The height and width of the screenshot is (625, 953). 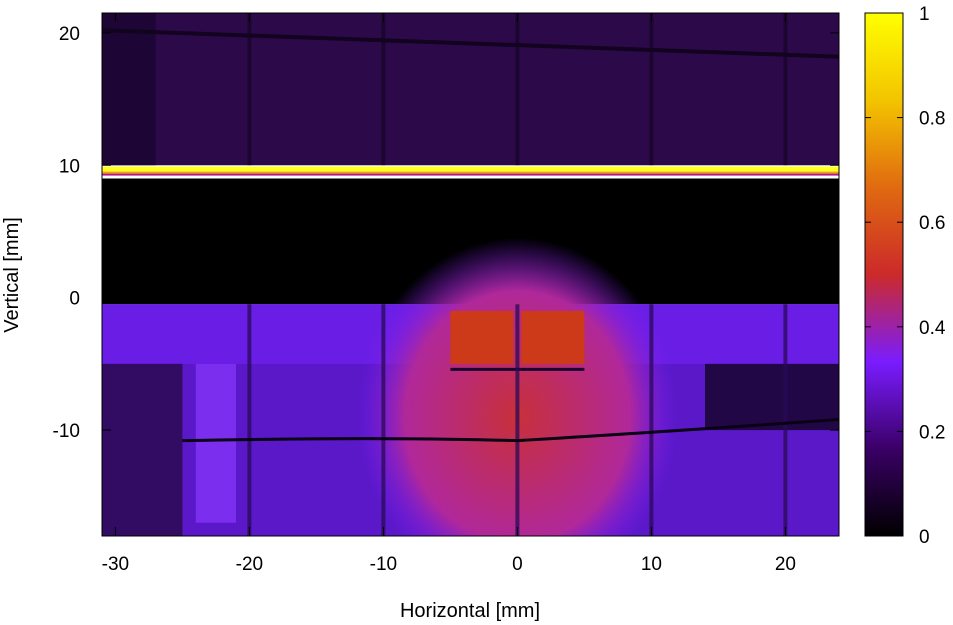 I want to click on colorbar-tick-label: 0.8, so click(x=932, y=119).